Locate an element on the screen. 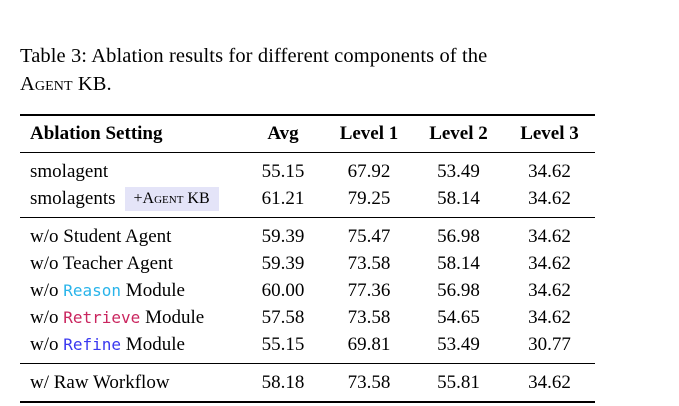 This screenshot has width=679, height=406. row-label: smolagents +Agent KB is located at coordinates (130, 201).